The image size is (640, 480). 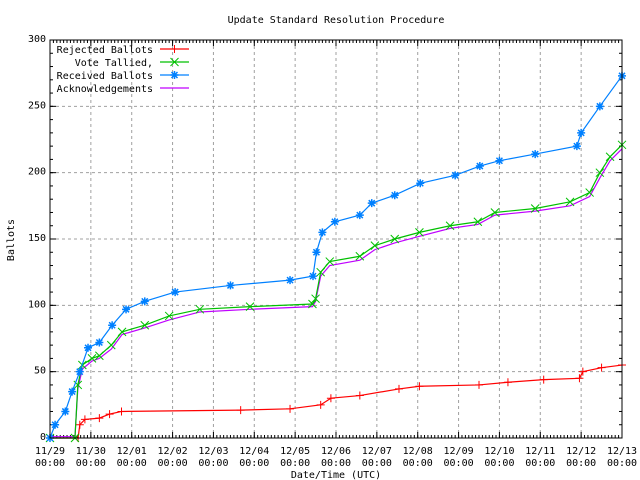 I want to click on y-tick-label: 250, so click(x=37, y=105).